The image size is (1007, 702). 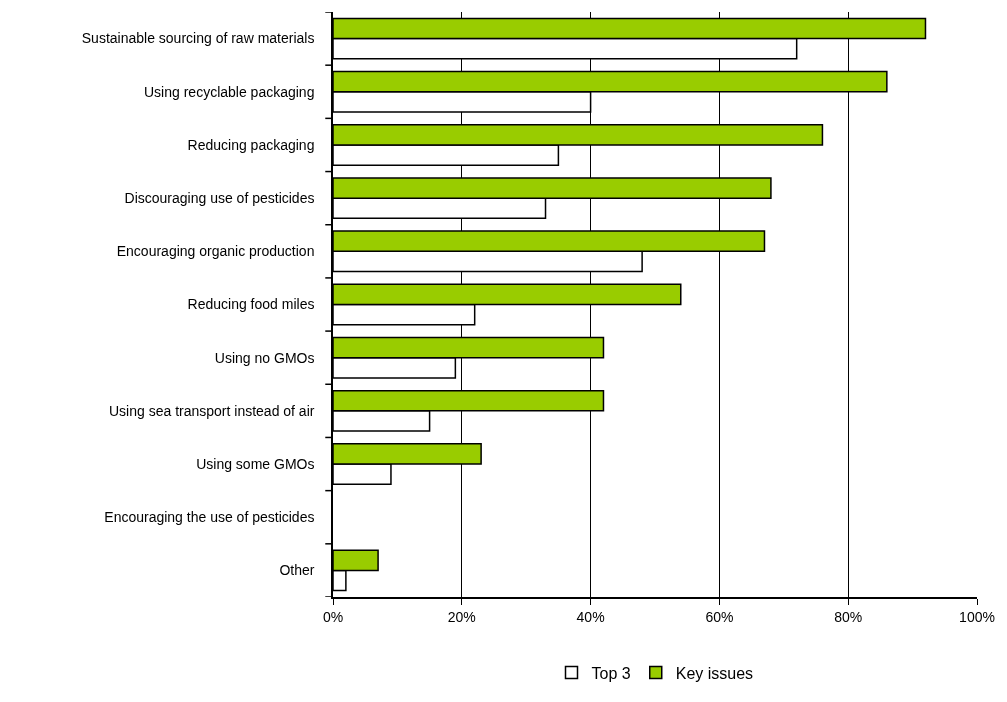 I want to click on y-tick-label: Discouraging use of pesticides, so click(x=219, y=198).